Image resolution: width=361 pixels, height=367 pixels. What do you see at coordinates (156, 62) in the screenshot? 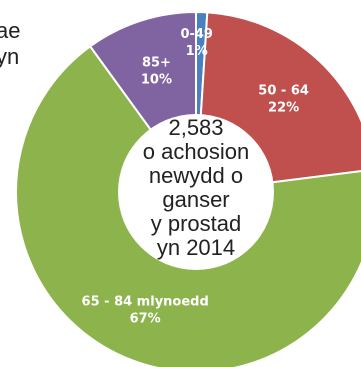
I see `slice-label-3: 85+` at bounding box center [156, 62].